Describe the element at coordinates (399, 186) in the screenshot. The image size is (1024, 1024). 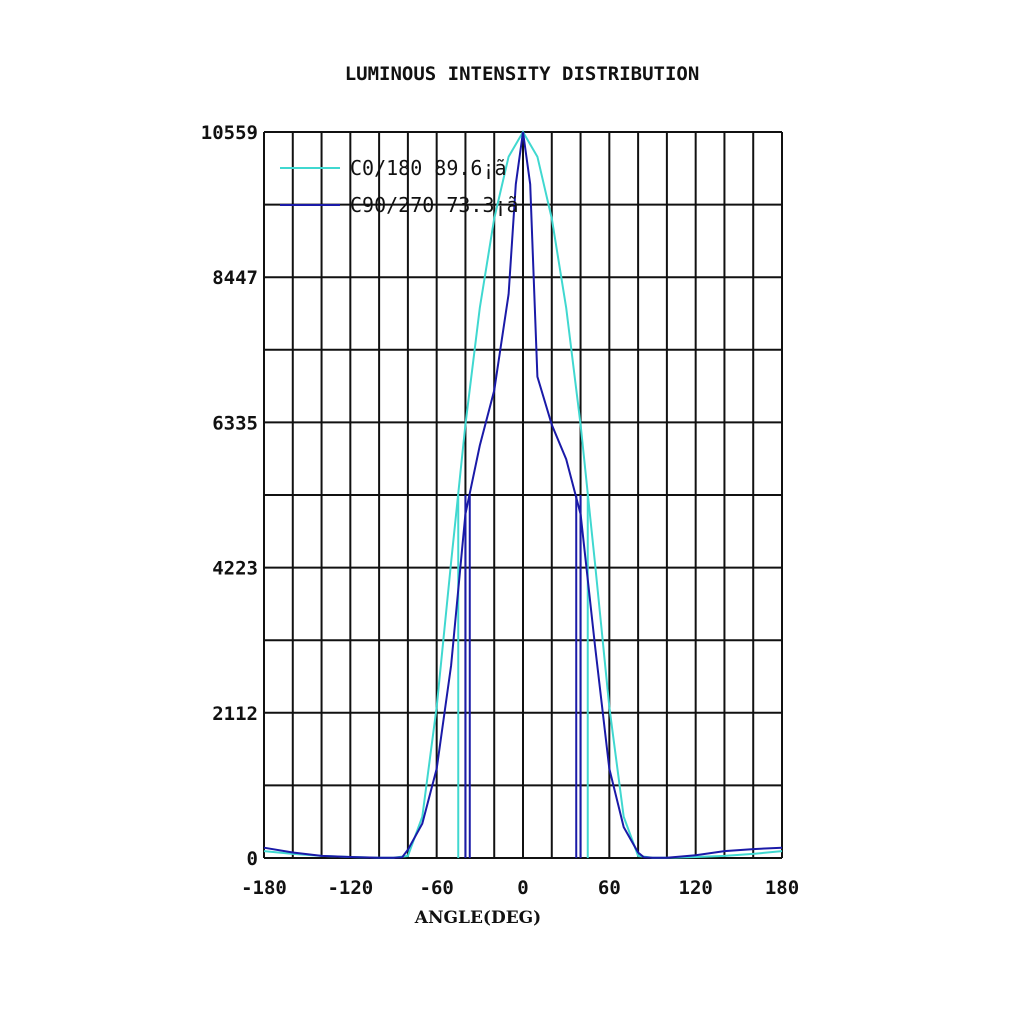
I see `legend: C0/180 89.6¡ã C90/270 73.3¡ã` at that location.